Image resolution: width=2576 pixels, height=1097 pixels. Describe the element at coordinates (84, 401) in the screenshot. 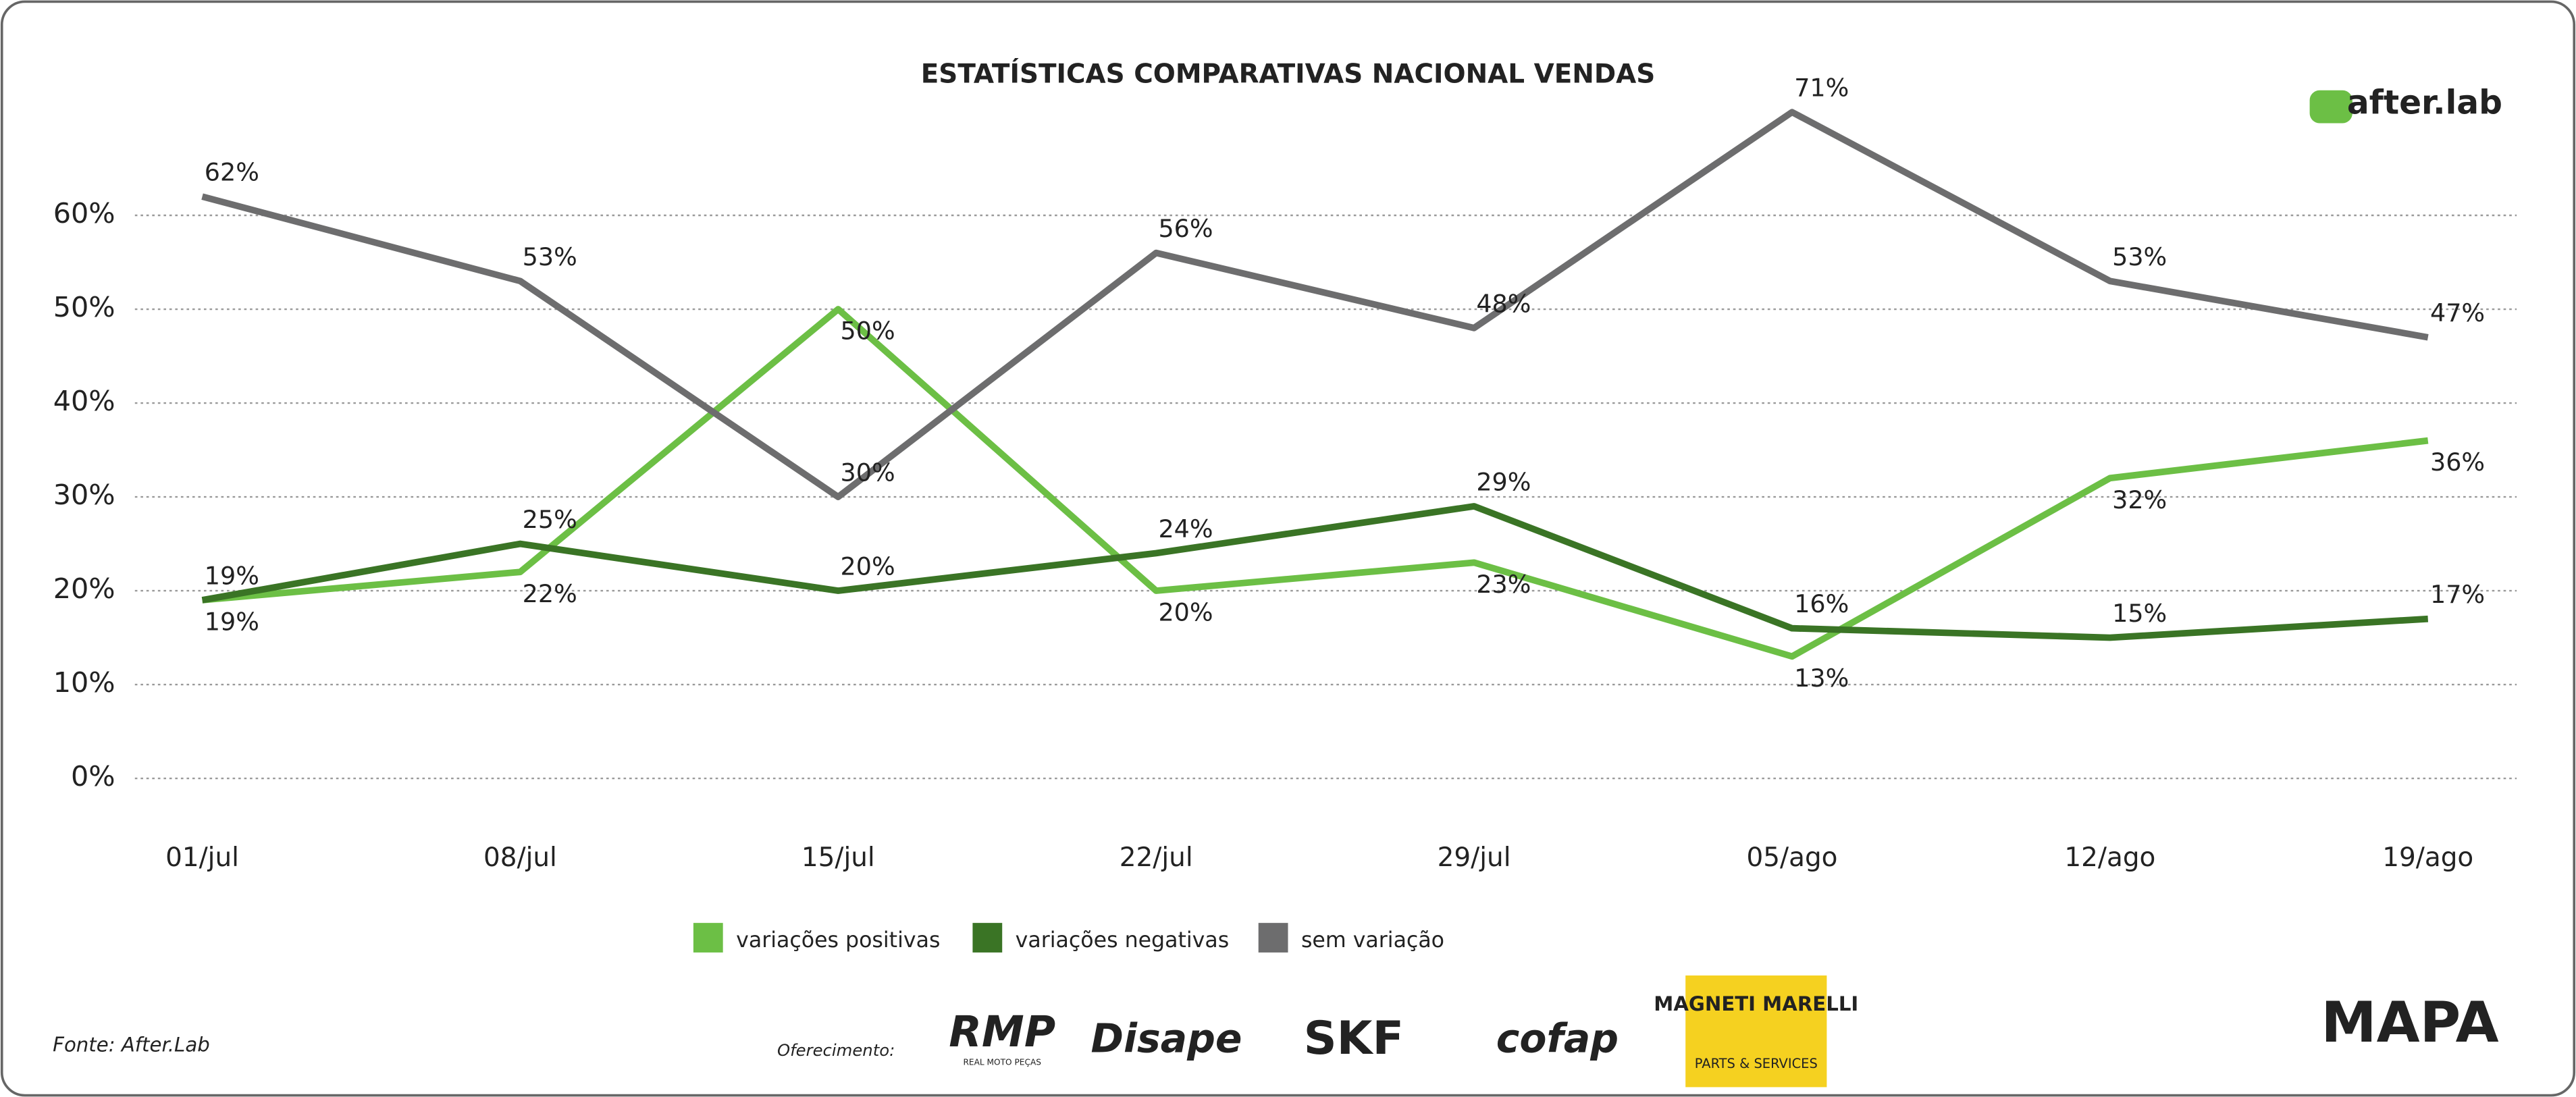

I see `y-tick-label: 40%` at that location.